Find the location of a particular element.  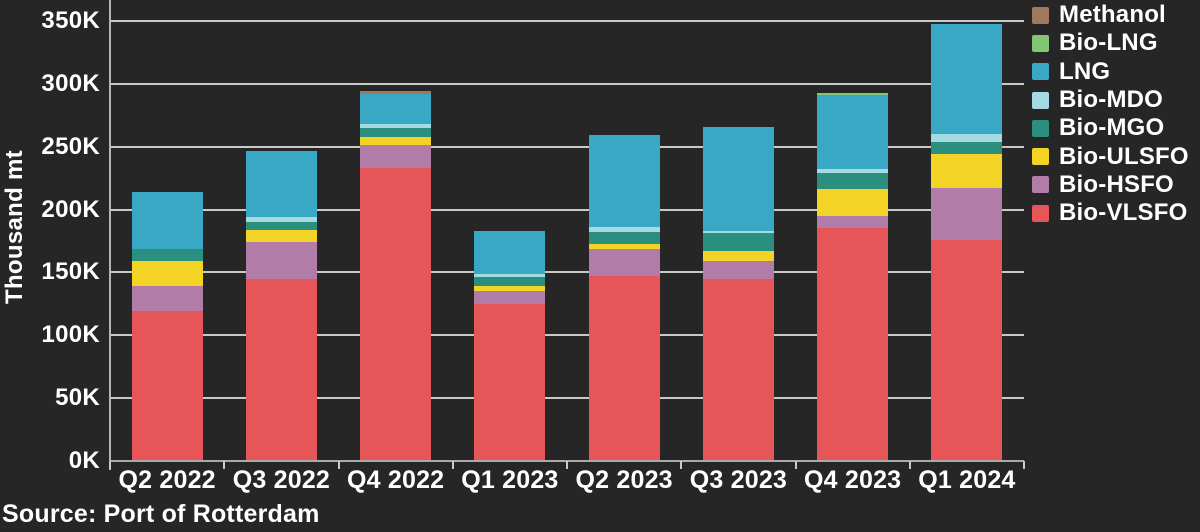

legend-item-methanol: Methanol is located at coordinates (1110, 15).